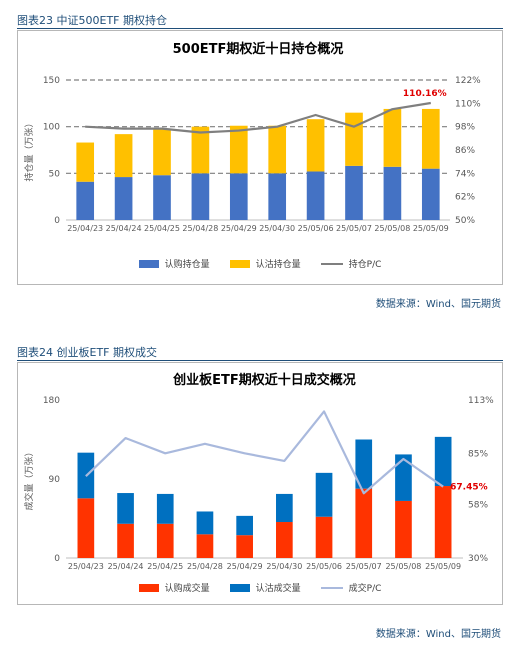 Image resolution: width=519 pixels, height=656 pixels. I want to click on legend-item-call-volume: 认购成交量, so click(174, 587).